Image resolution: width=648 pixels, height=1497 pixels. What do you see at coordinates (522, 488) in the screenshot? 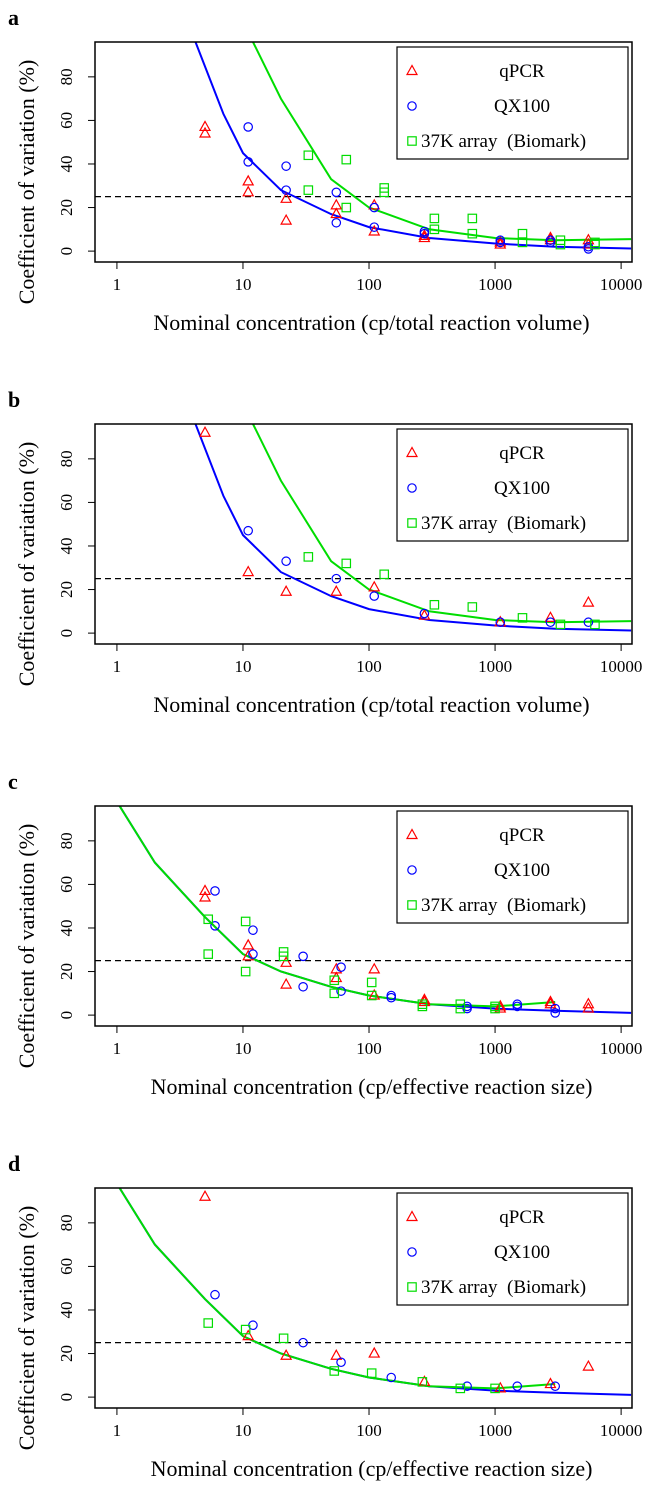
I see `legend-label: QX100` at bounding box center [522, 488].